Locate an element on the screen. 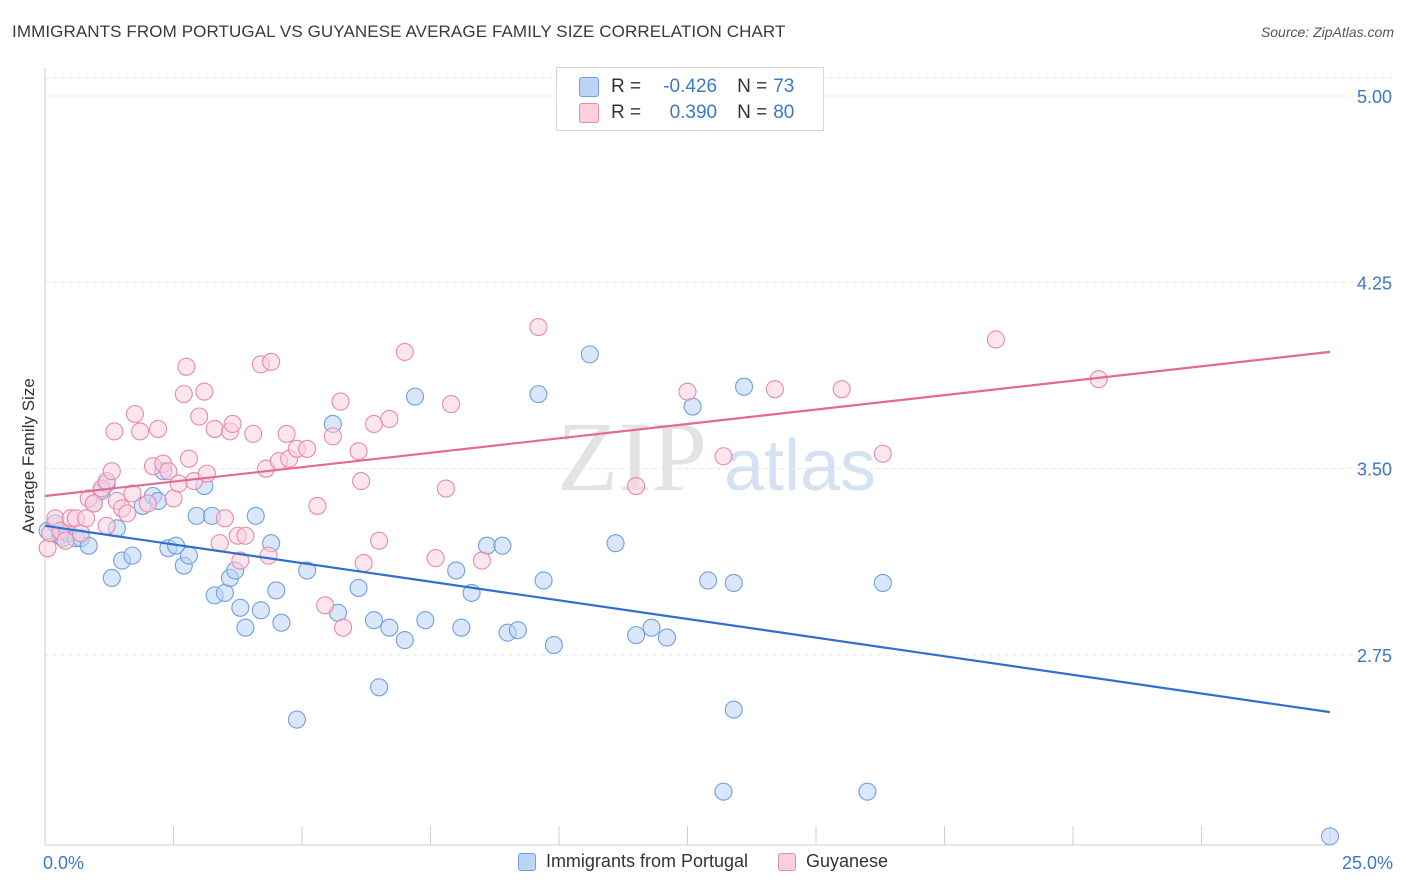 The height and width of the screenshot is (892, 1406). stats-swatch-guyanese is located at coordinates (589, 113).